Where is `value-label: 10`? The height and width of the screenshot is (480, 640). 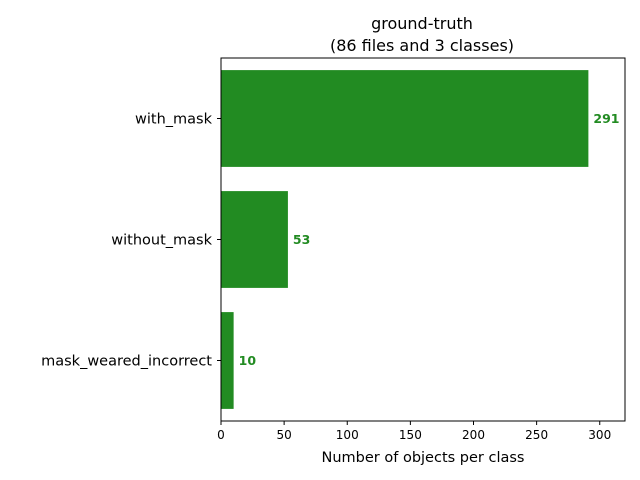
value-label: 10 is located at coordinates (248, 360).